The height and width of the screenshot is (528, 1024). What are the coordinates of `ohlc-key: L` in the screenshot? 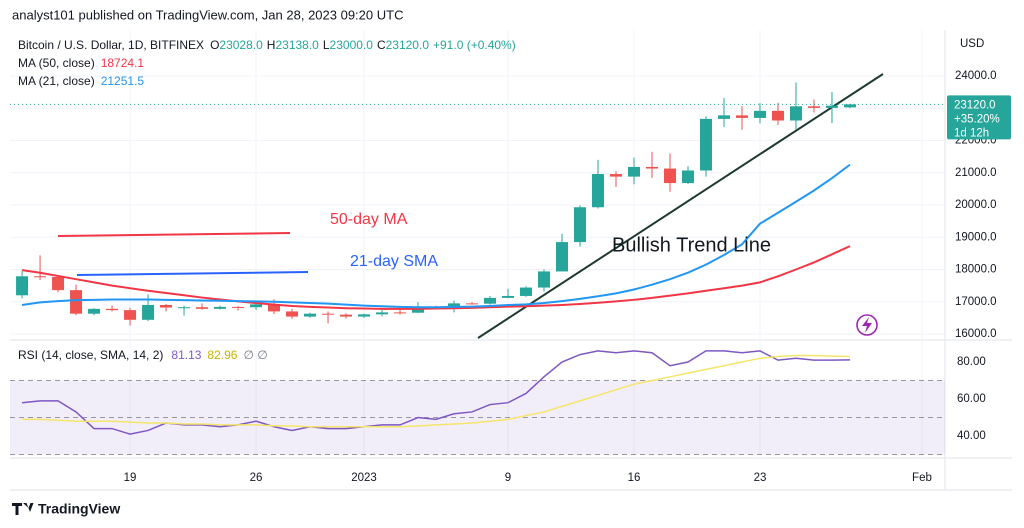 It's located at (326, 45).